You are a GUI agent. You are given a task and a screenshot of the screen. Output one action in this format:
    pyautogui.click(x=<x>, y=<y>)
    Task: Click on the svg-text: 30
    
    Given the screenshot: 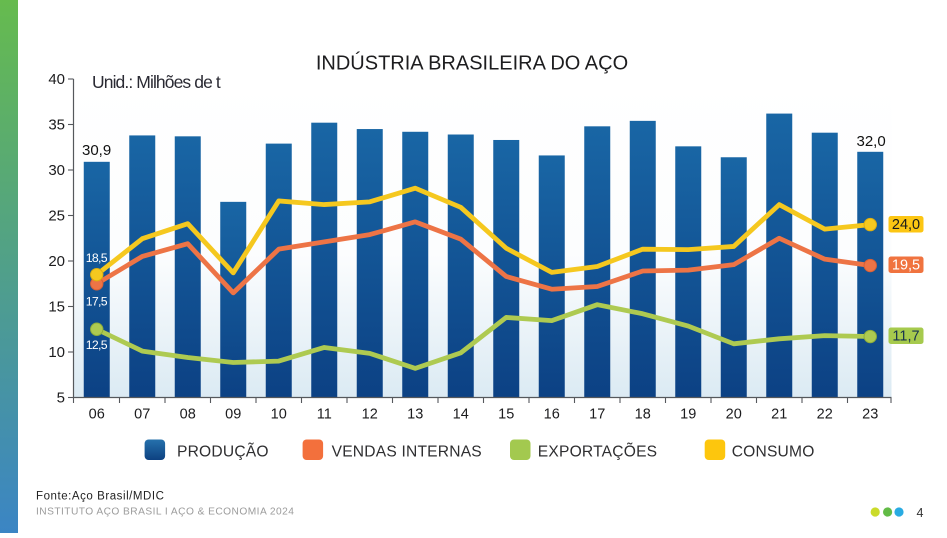 What is the action you would take?
    pyautogui.click(x=56, y=170)
    